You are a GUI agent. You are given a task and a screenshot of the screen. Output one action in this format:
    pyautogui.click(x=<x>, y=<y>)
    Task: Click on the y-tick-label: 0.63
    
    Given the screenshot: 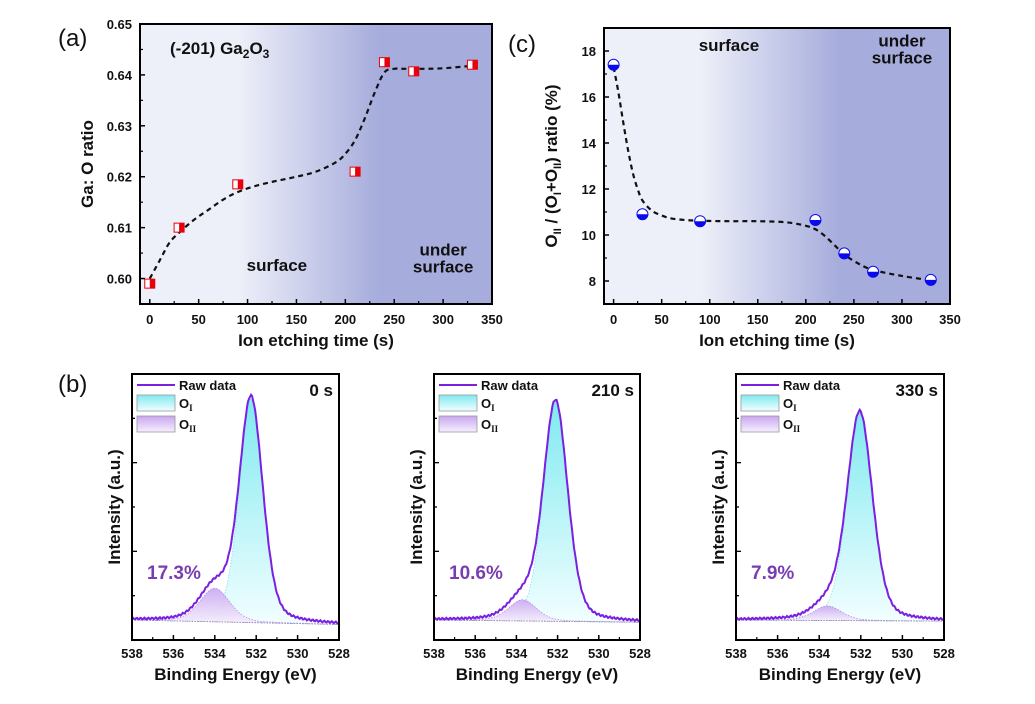 What is the action you would take?
    pyautogui.click(x=119, y=126)
    